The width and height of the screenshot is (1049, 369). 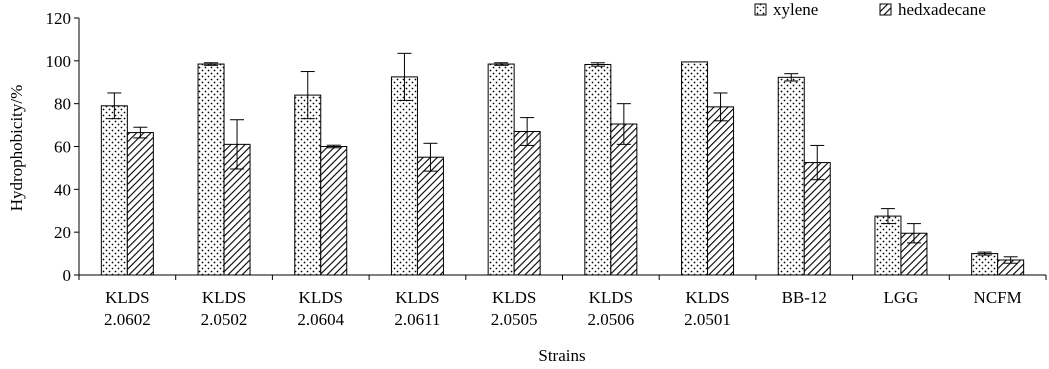 I want to click on legend: xylene hedxadecane, so click(x=870, y=9).